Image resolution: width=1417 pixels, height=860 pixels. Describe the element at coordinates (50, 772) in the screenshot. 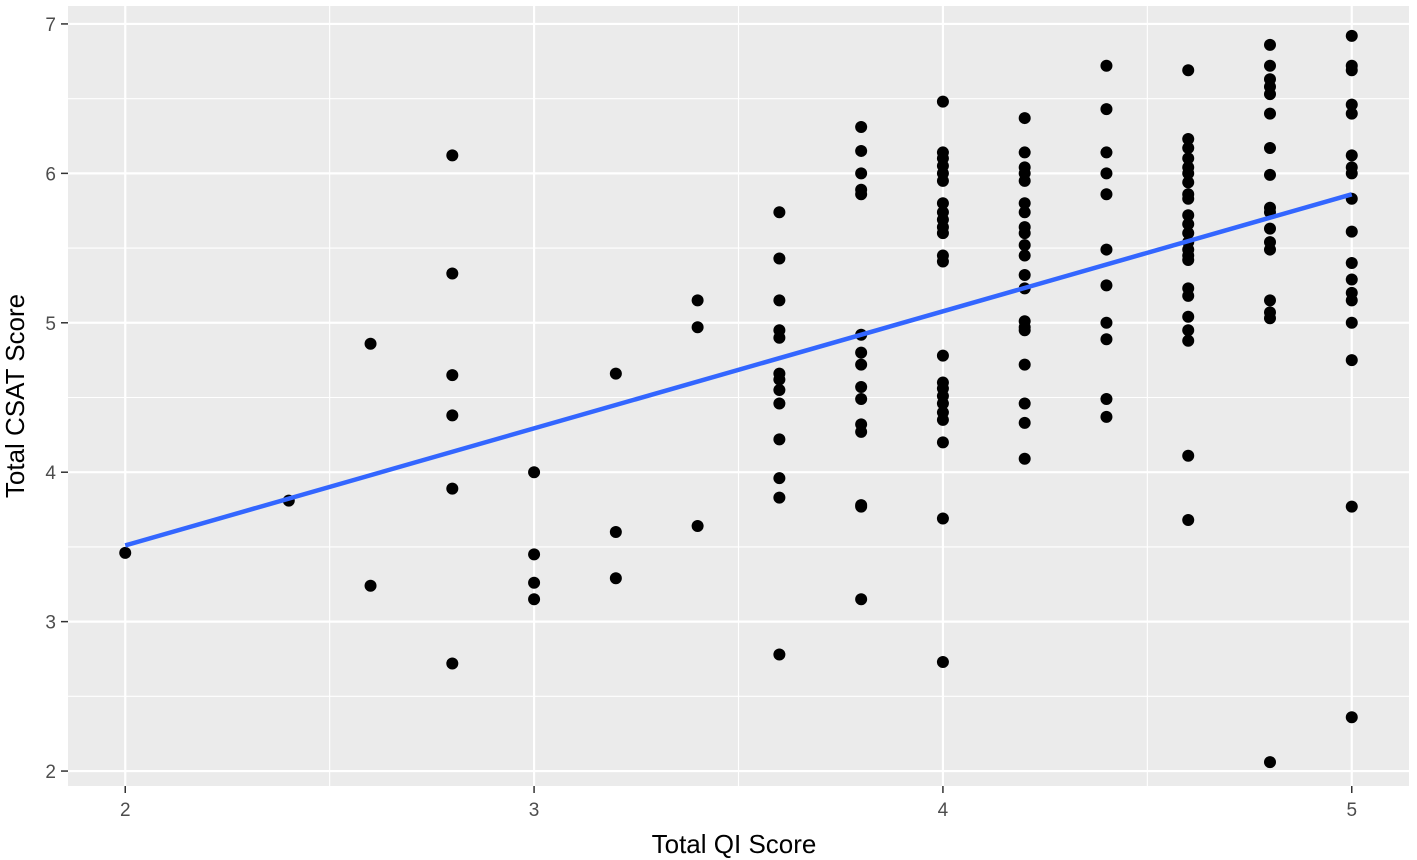

I see `y-tick-label: 2` at that location.